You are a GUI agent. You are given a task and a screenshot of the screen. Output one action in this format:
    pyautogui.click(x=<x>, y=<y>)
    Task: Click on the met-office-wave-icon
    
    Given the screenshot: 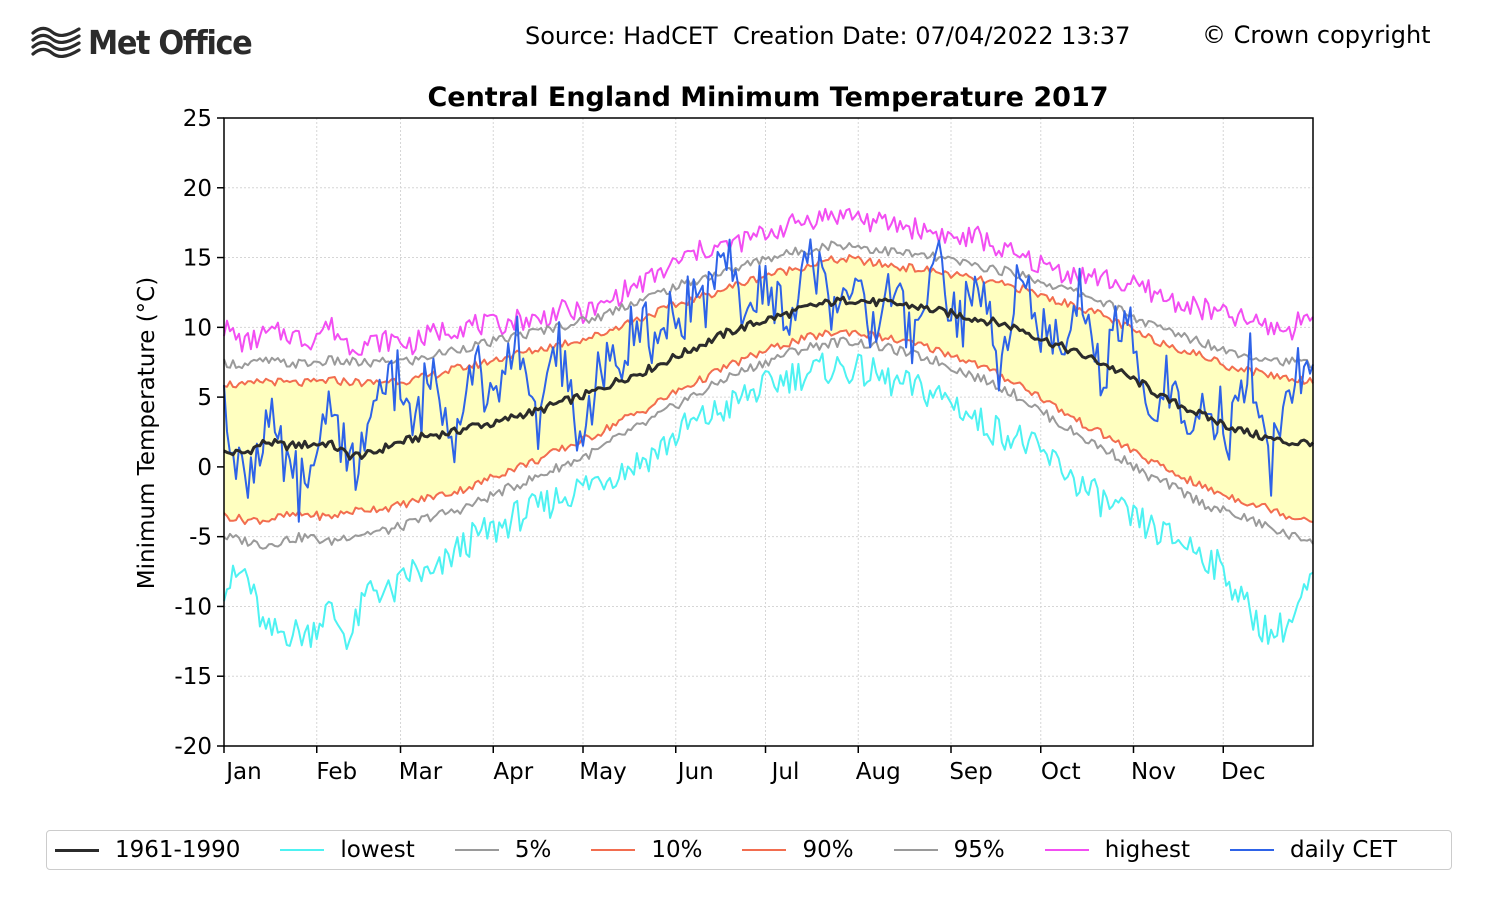 What is the action you would take?
    pyautogui.click(x=56, y=42)
    